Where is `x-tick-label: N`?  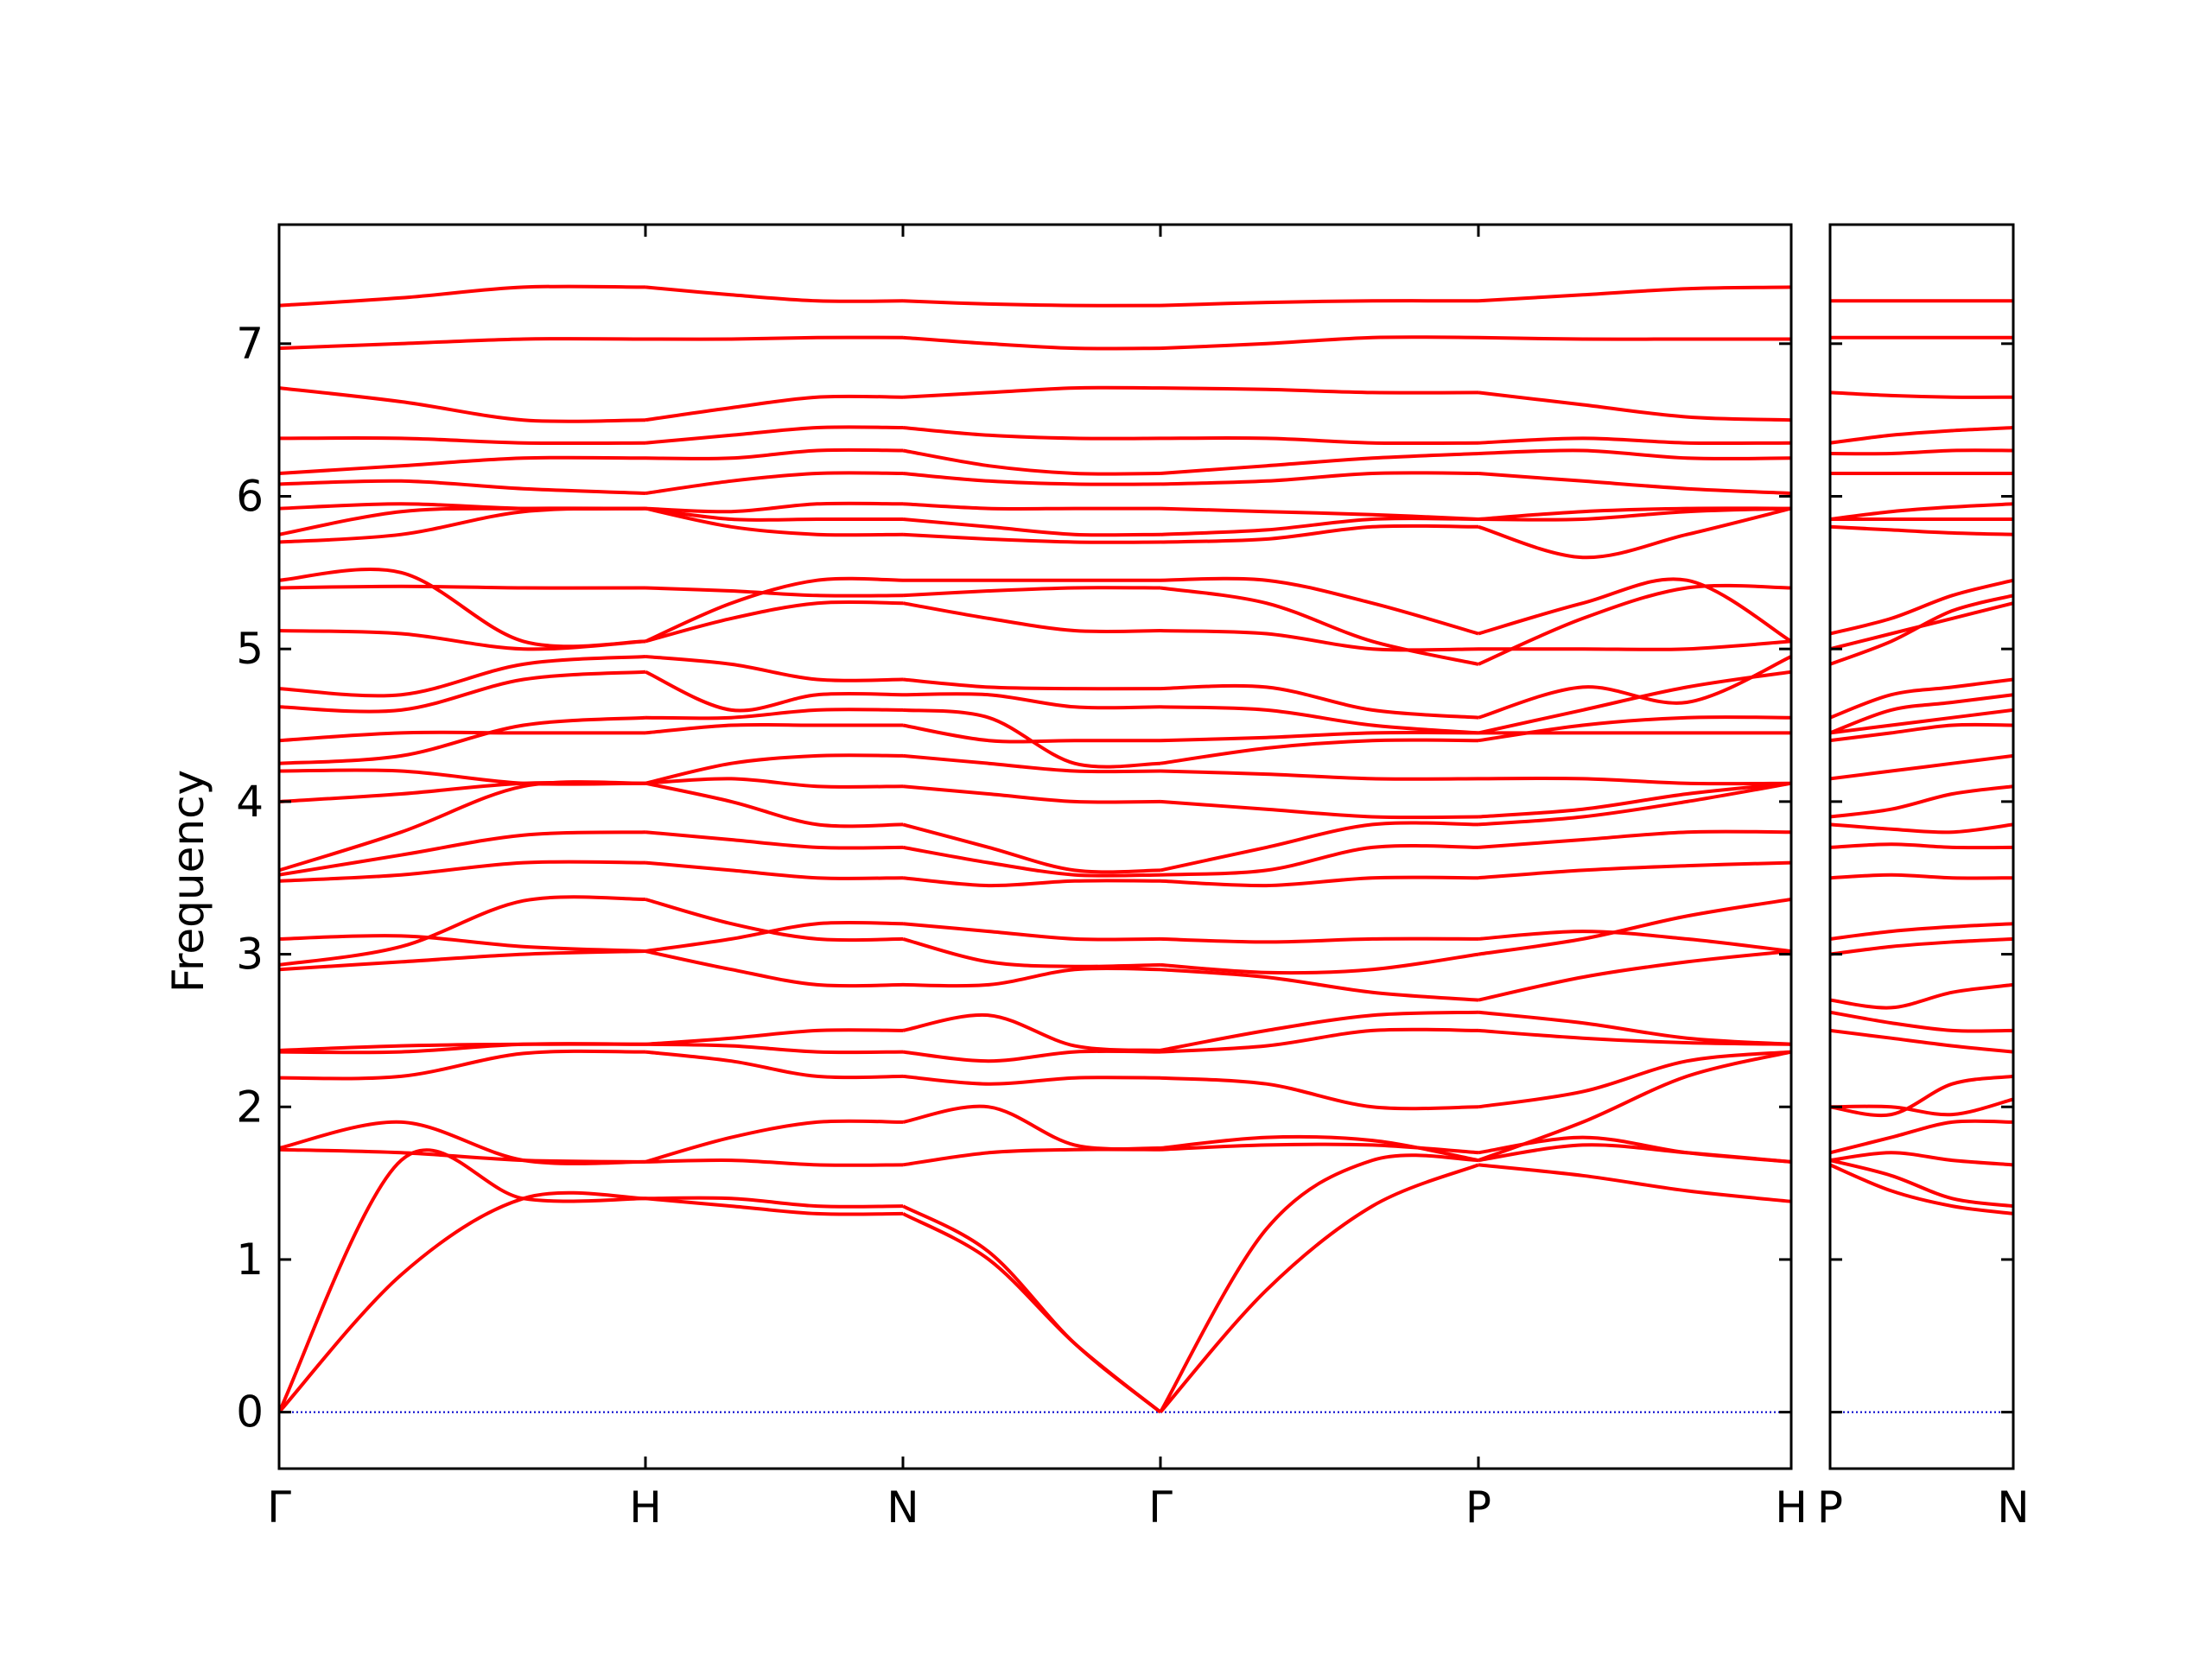
x-tick-label: N is located at coordinates (902, 1508).